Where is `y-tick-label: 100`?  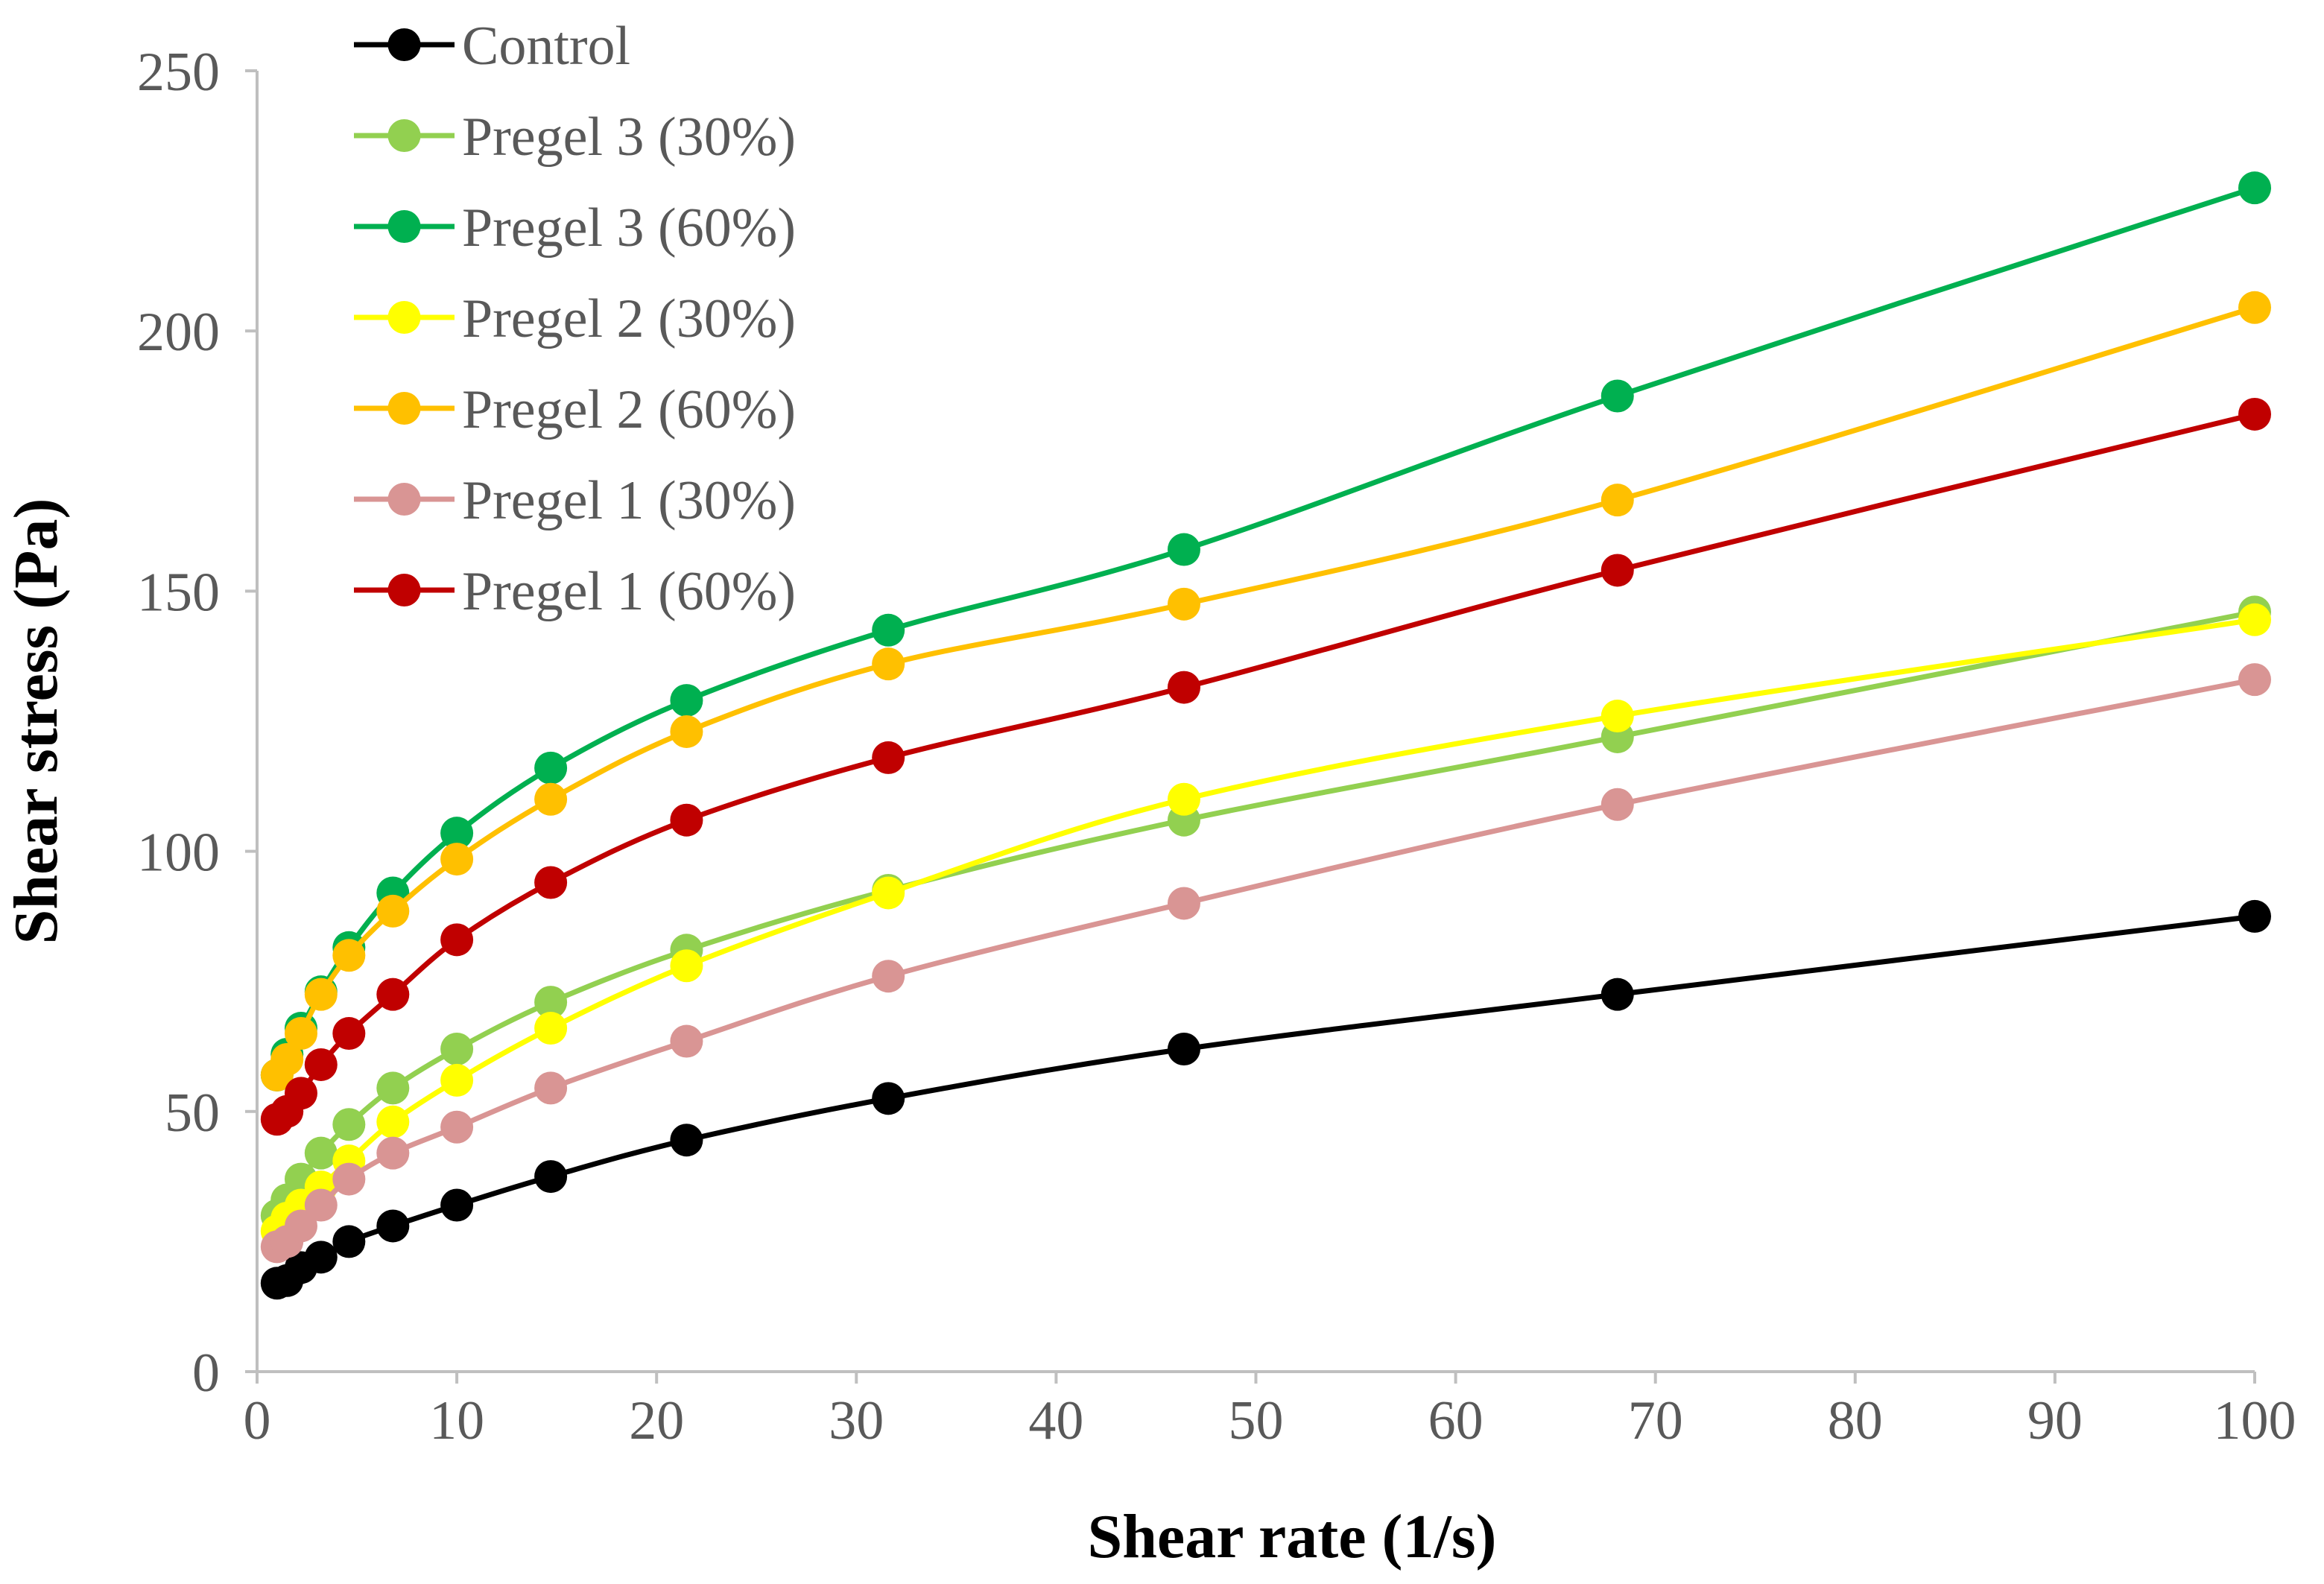
y-tick-label: 100 is located at coordinates (179, 853).